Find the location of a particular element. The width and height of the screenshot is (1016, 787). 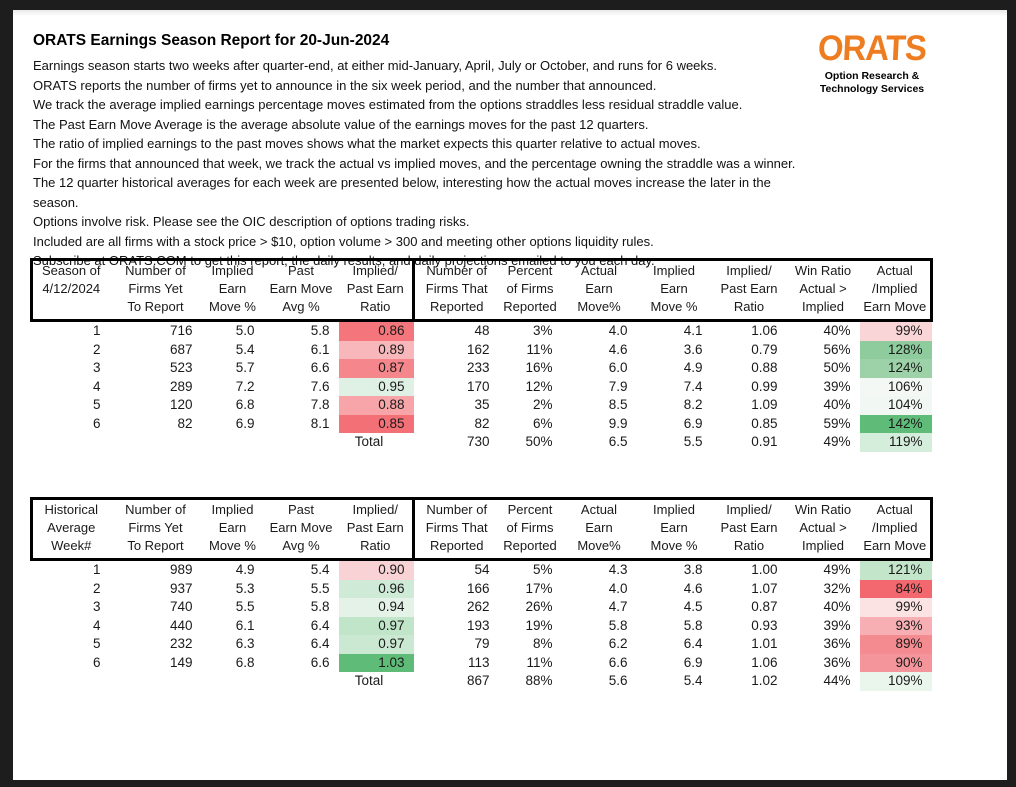

orats-wordmark: ORATS is located at coordinates (872, 47).